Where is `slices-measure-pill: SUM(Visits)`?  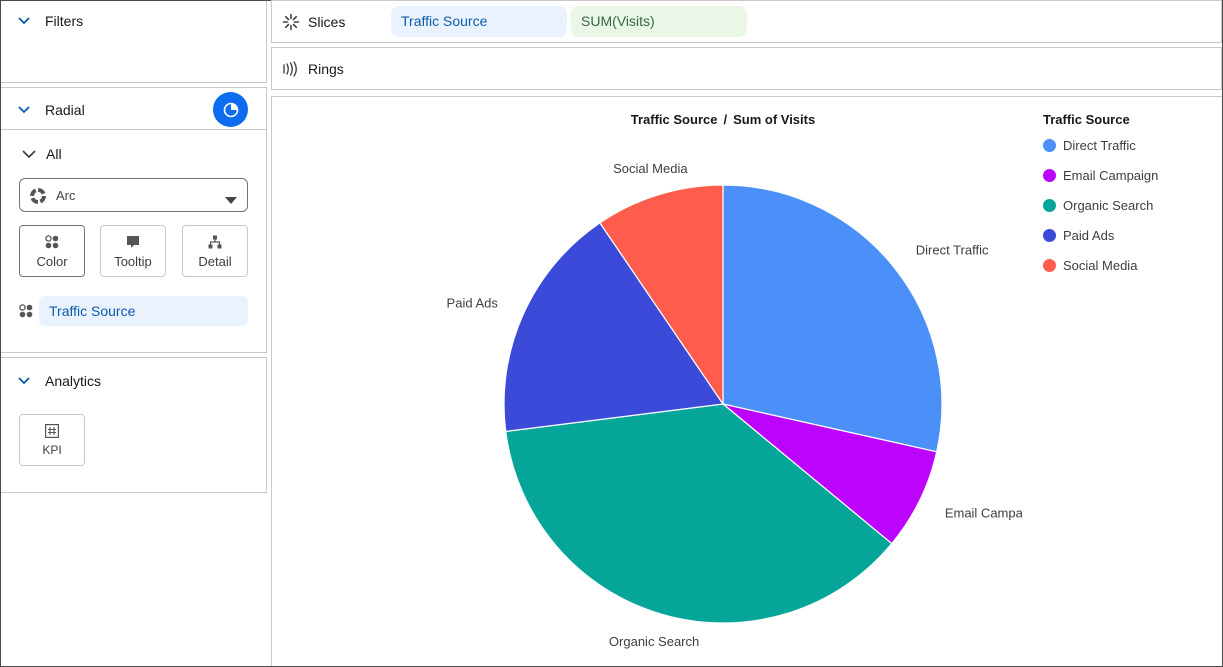
slices-measure-pill: SUM(Visits) is located at coordinates (659, 21).